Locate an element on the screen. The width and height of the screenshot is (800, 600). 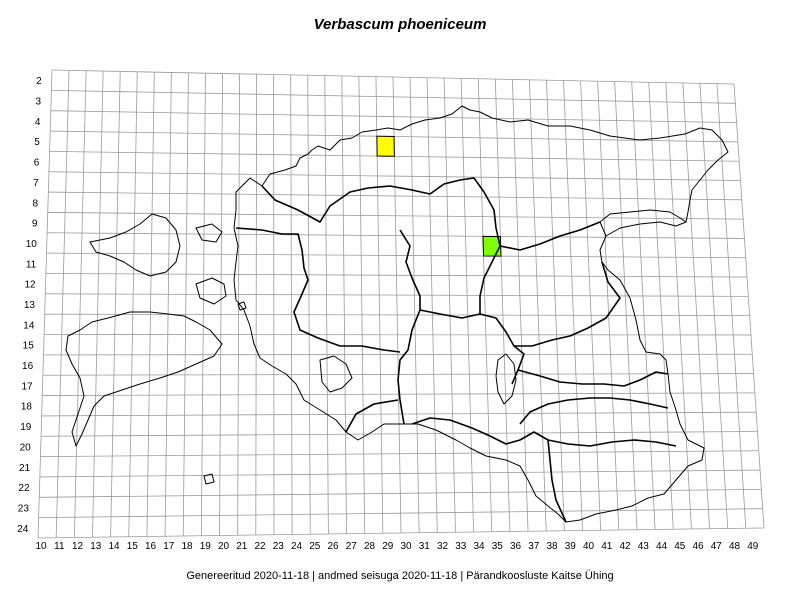
y-tick-label: 8 is located at coordinates (35, 203).